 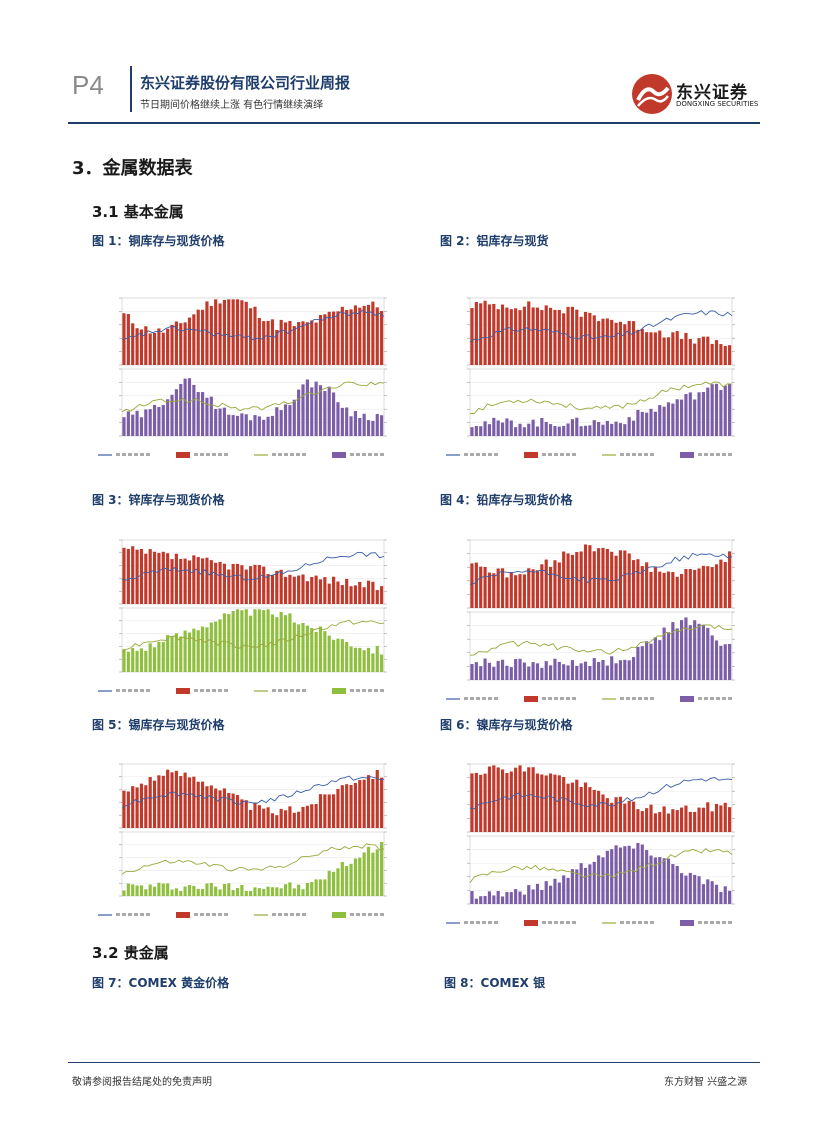 I want to click on chart-panel, so click(x=253, y=796).